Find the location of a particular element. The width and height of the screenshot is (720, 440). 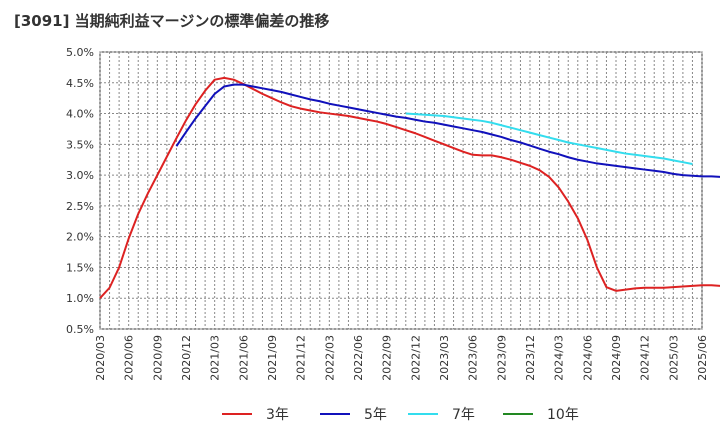

x-tick-label: 2022/12 is located at coordinates (415, 358).